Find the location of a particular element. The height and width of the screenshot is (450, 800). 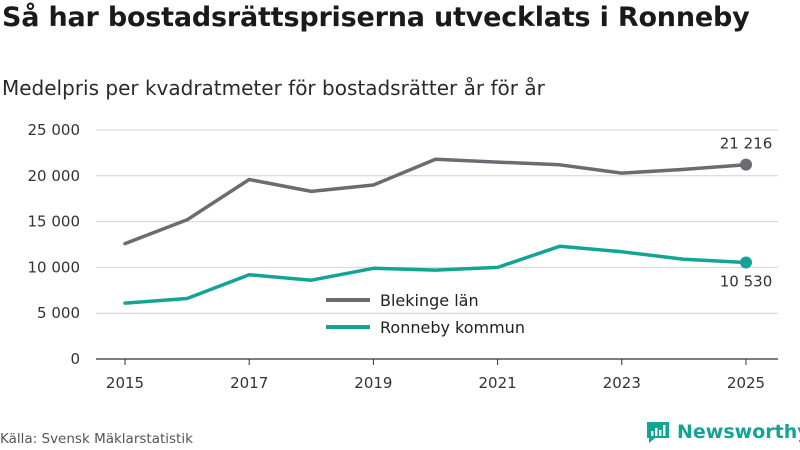

x-tick-label: 2025 is located at coordinates (746, 383).